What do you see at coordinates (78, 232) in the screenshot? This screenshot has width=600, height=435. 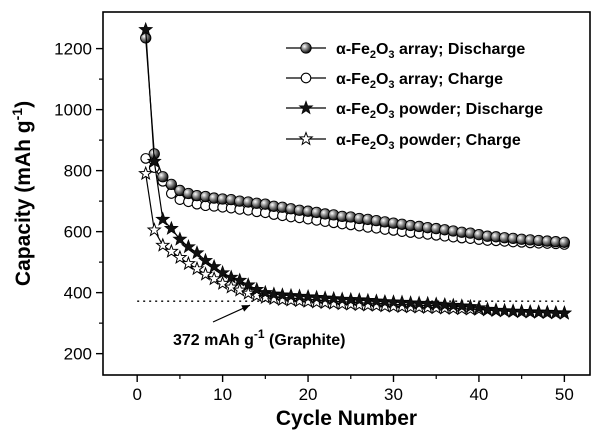 I see `y-tick-label: 600` at bounding box center [78, 232].